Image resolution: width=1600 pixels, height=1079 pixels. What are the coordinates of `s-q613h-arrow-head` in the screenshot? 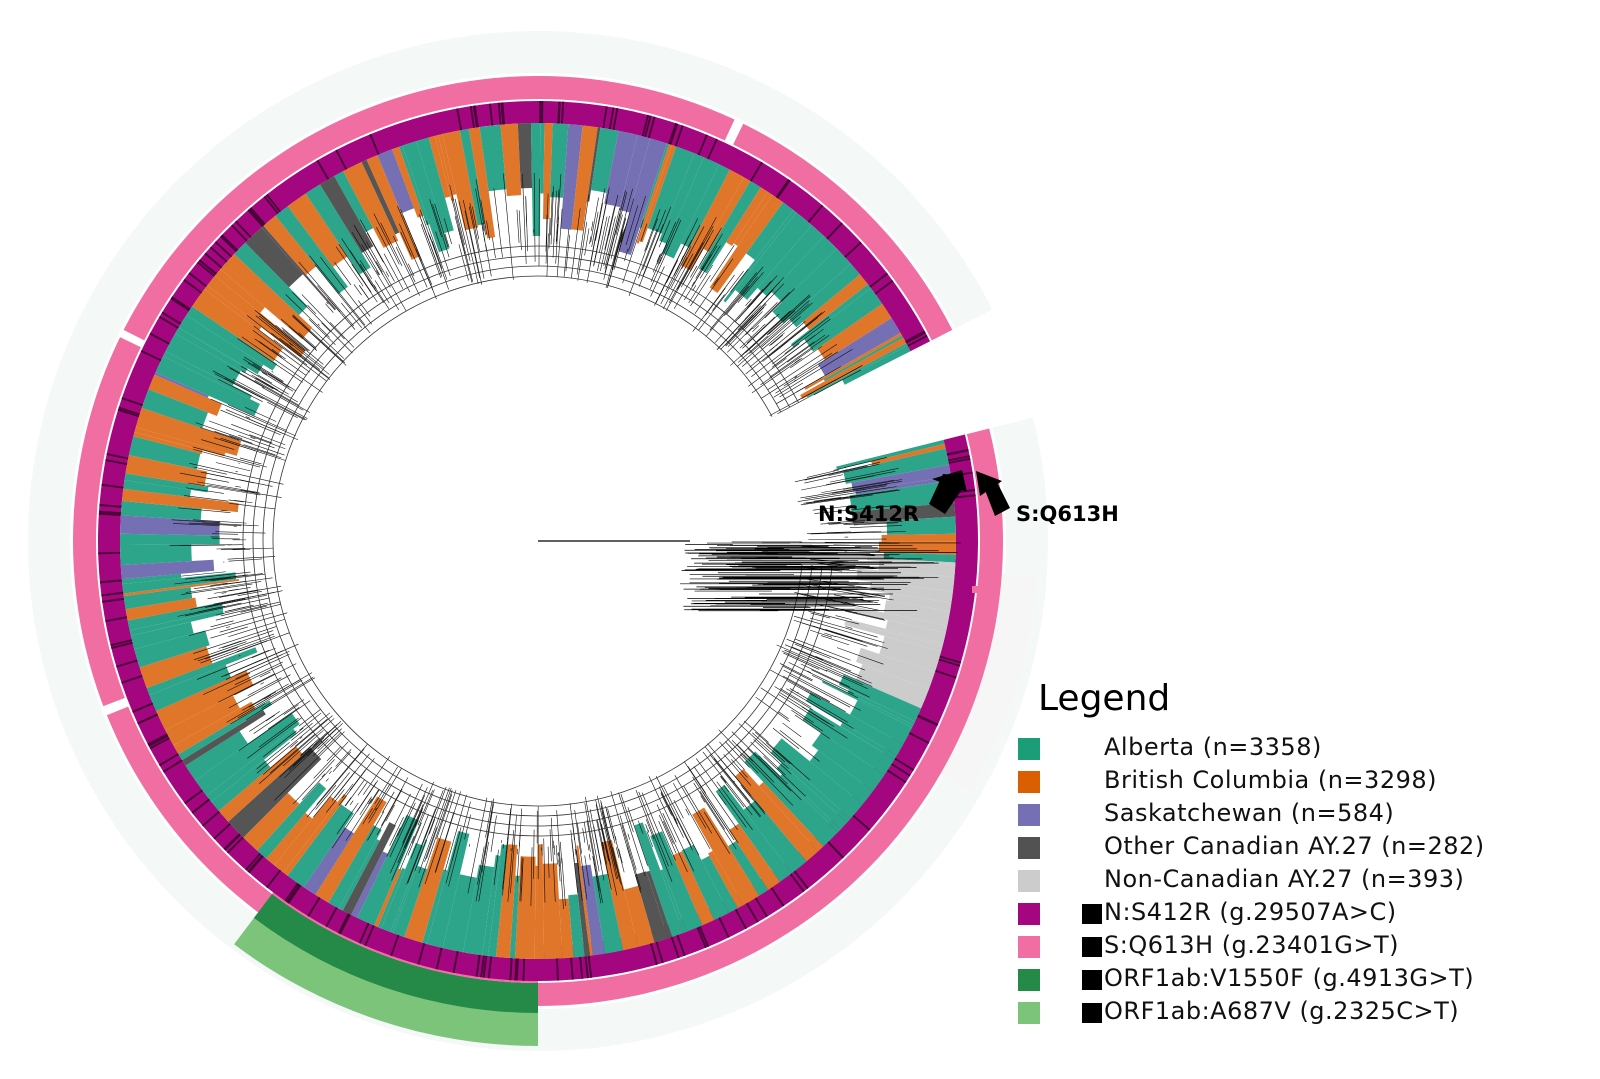 It's located at (989, 483).